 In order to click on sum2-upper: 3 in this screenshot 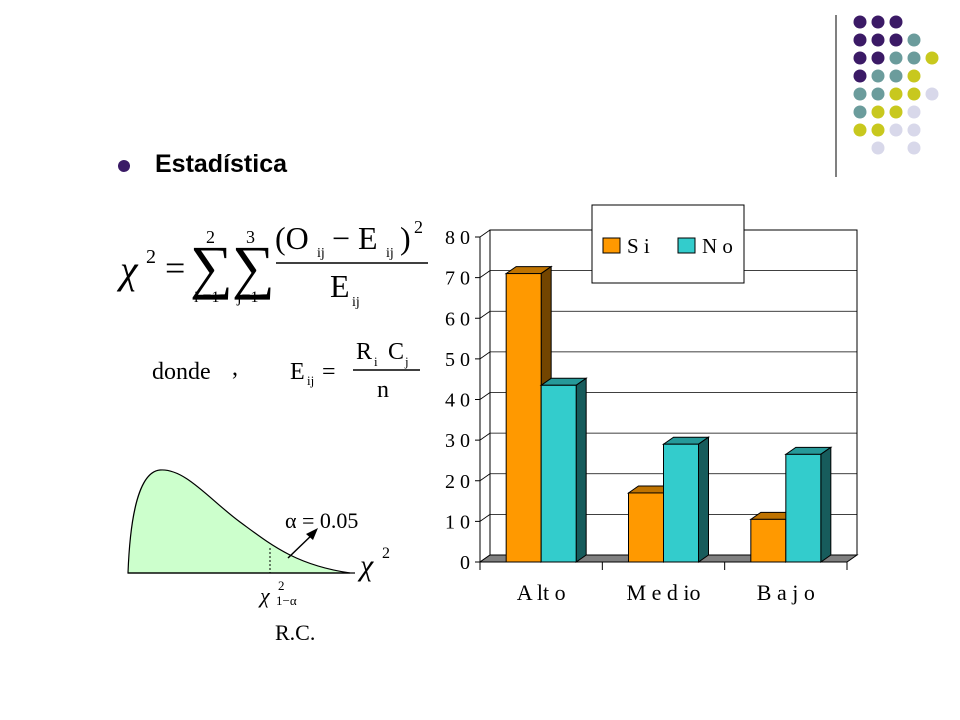, I will do `click(250, 237)`.